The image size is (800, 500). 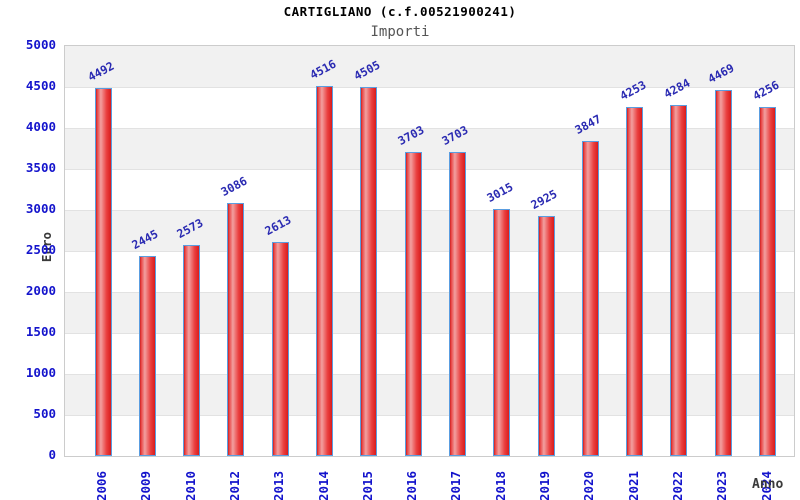 I want to click on y-tick-label: 3500, so click(x=40, y=167).